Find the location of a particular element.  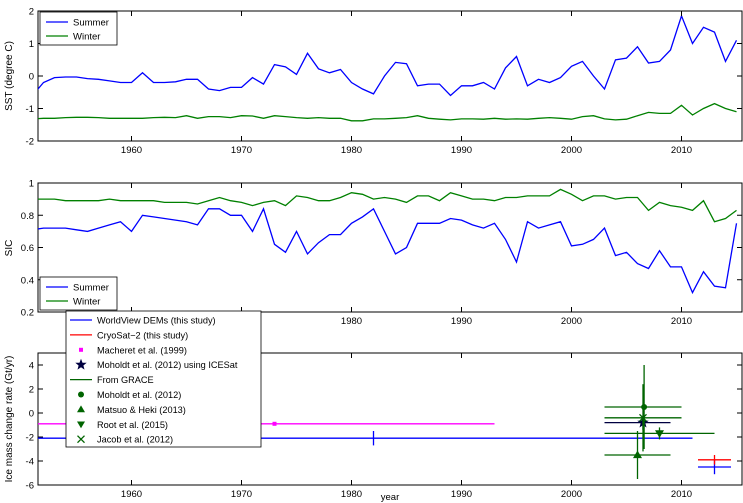

ice-xtick-label: 1970 is located at coordinates (241, 494).